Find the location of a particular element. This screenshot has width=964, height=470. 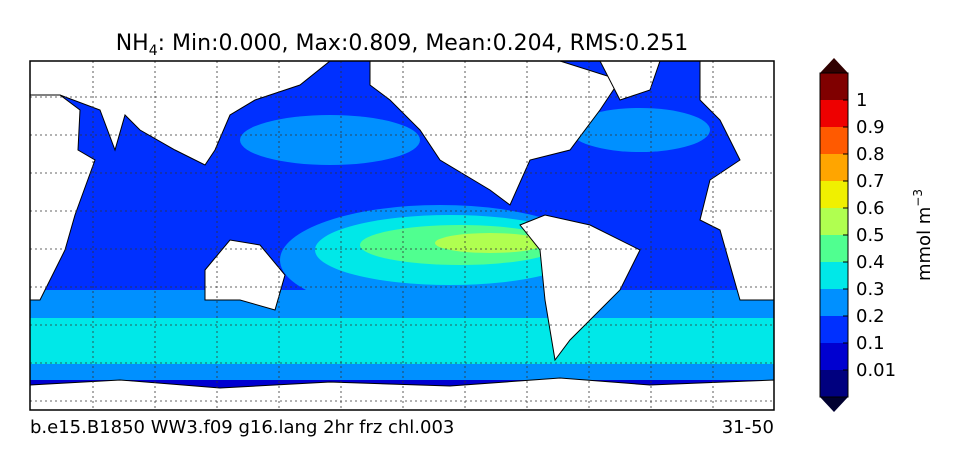

colorbar-tick-label: 0.9 is located at coordinates (870, 127).